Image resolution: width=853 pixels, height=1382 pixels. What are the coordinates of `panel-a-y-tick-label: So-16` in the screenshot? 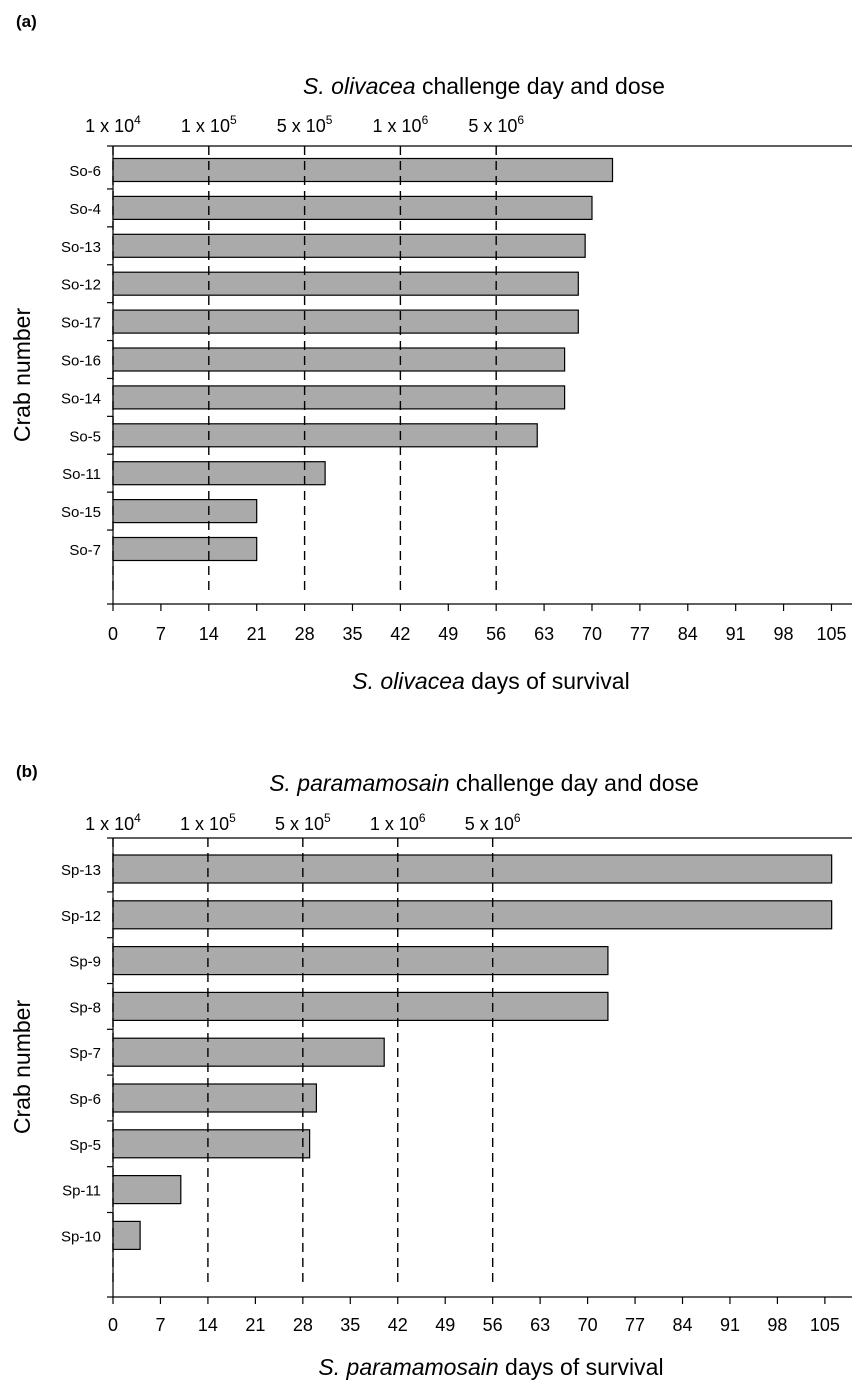 It's located at (81, 361).